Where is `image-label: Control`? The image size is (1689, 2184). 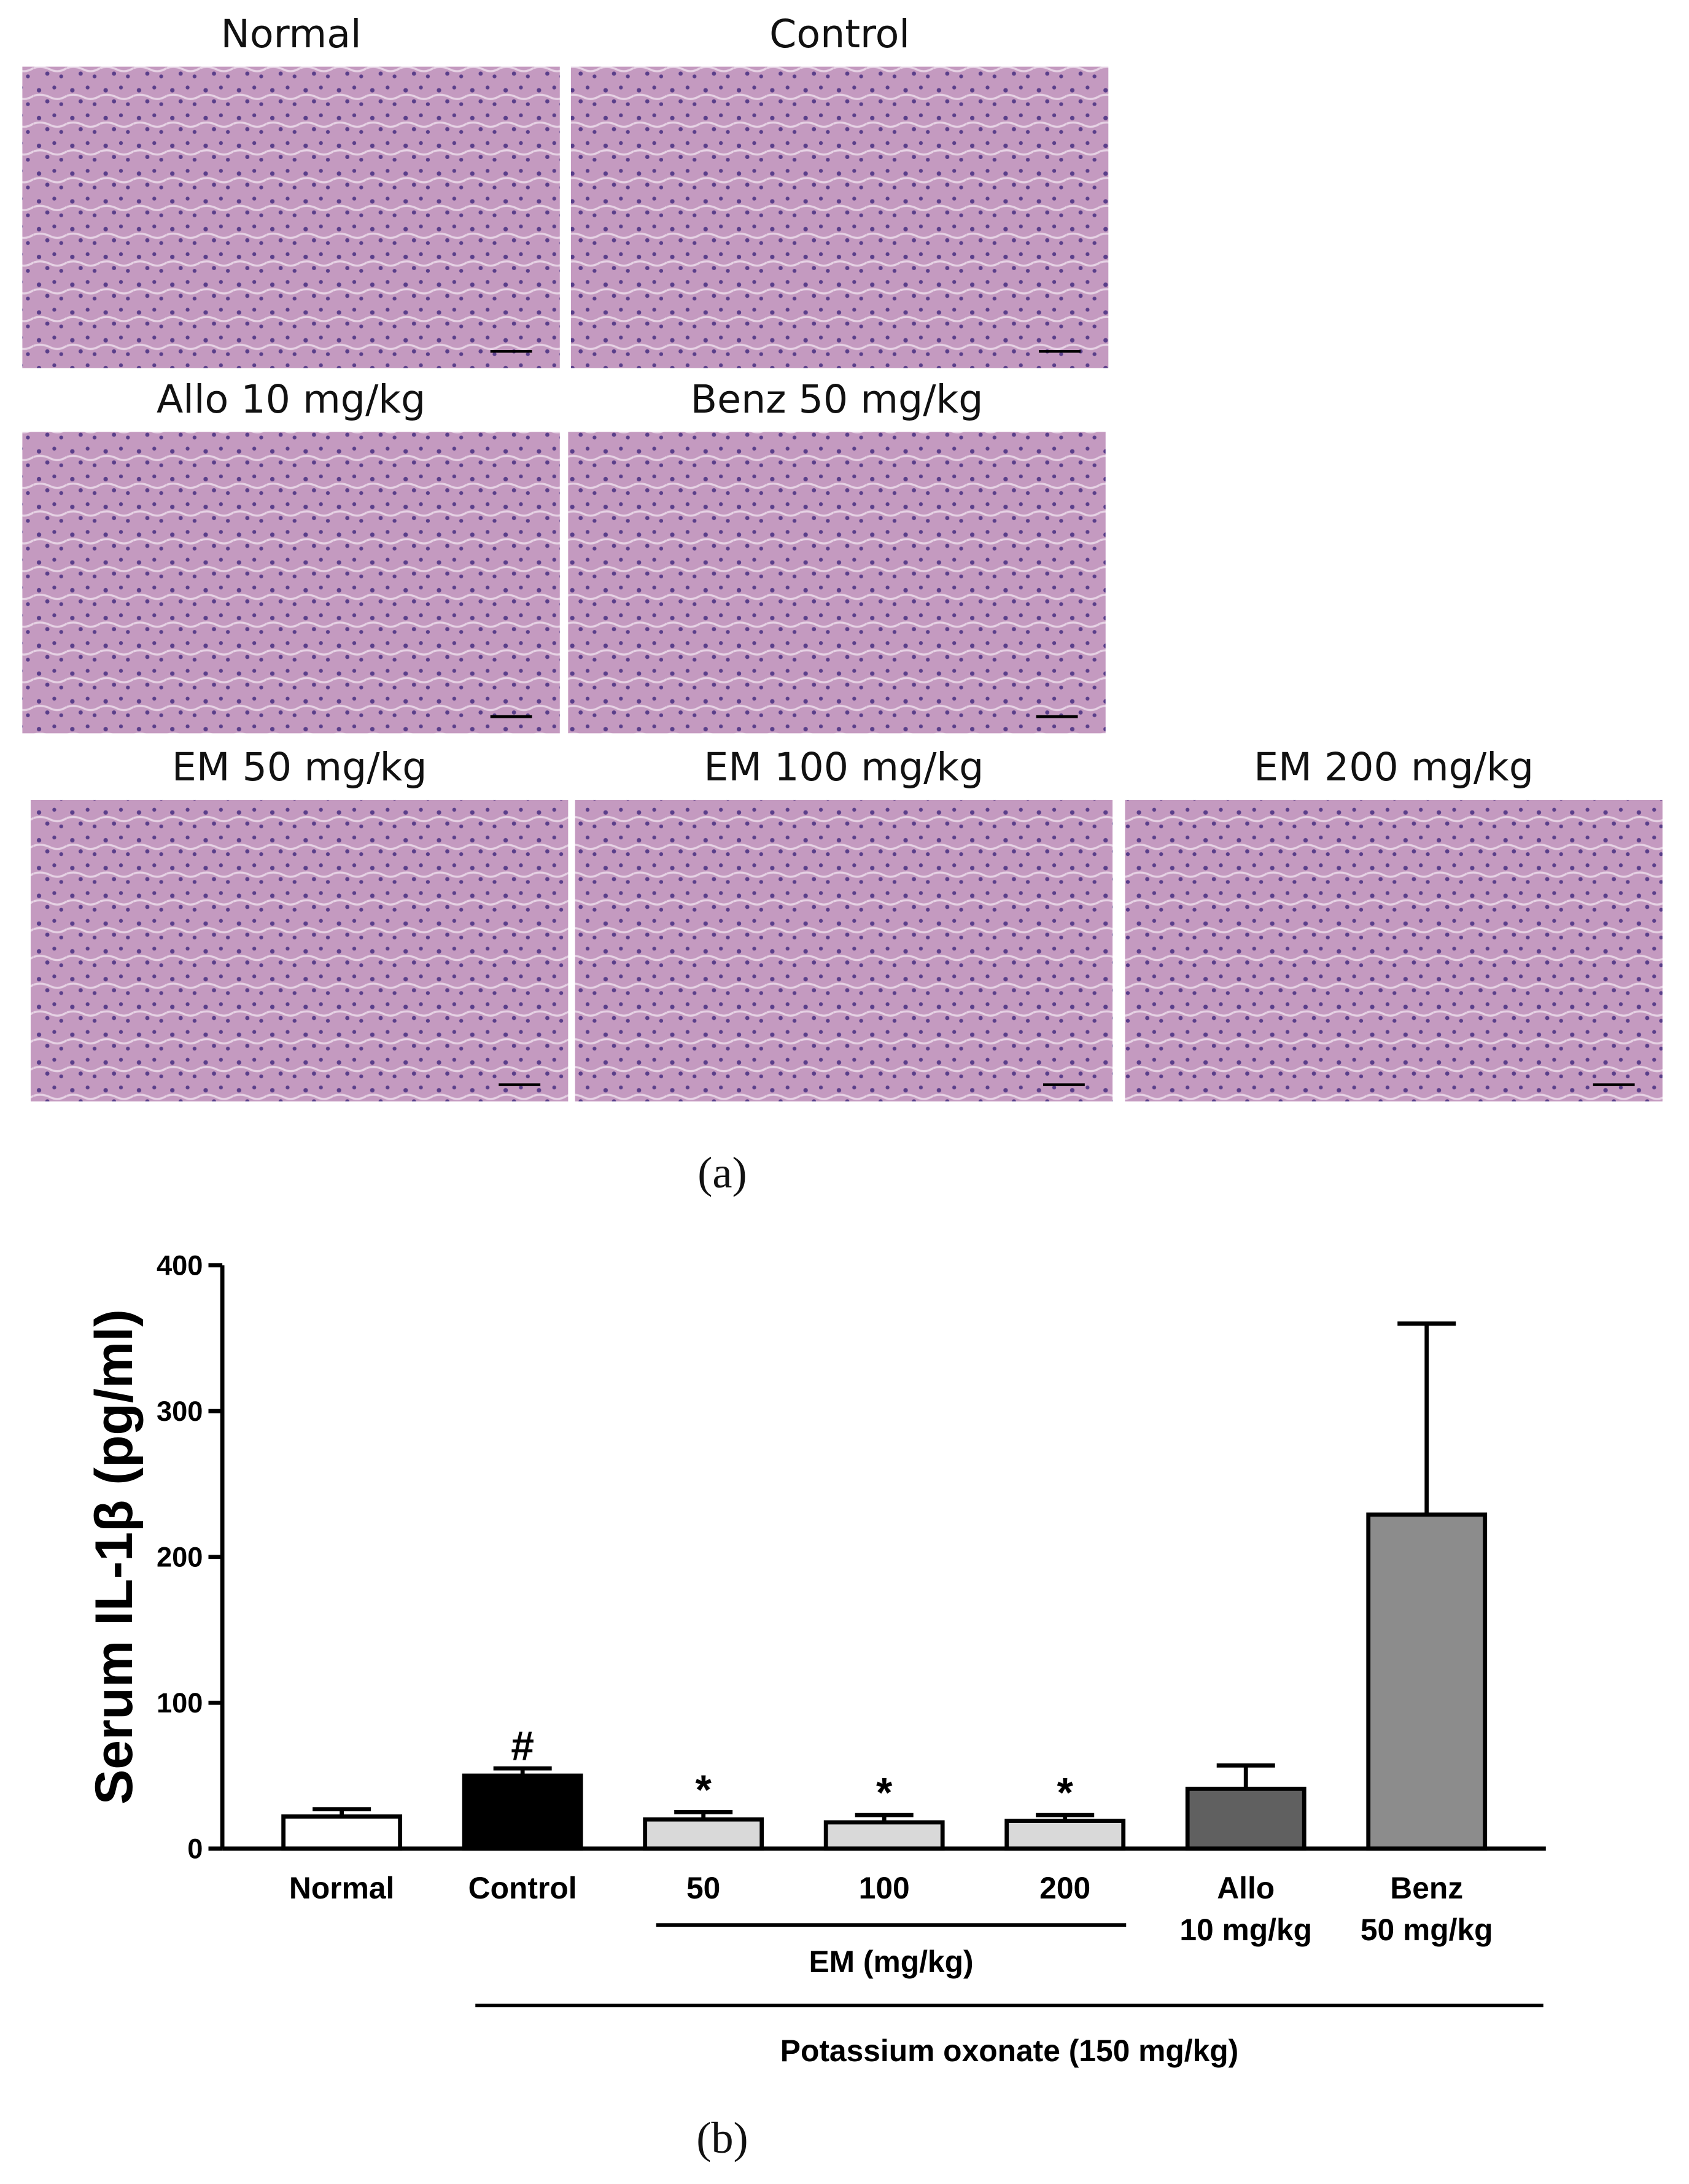 image-label: Control is located at coordinates (839, 33).